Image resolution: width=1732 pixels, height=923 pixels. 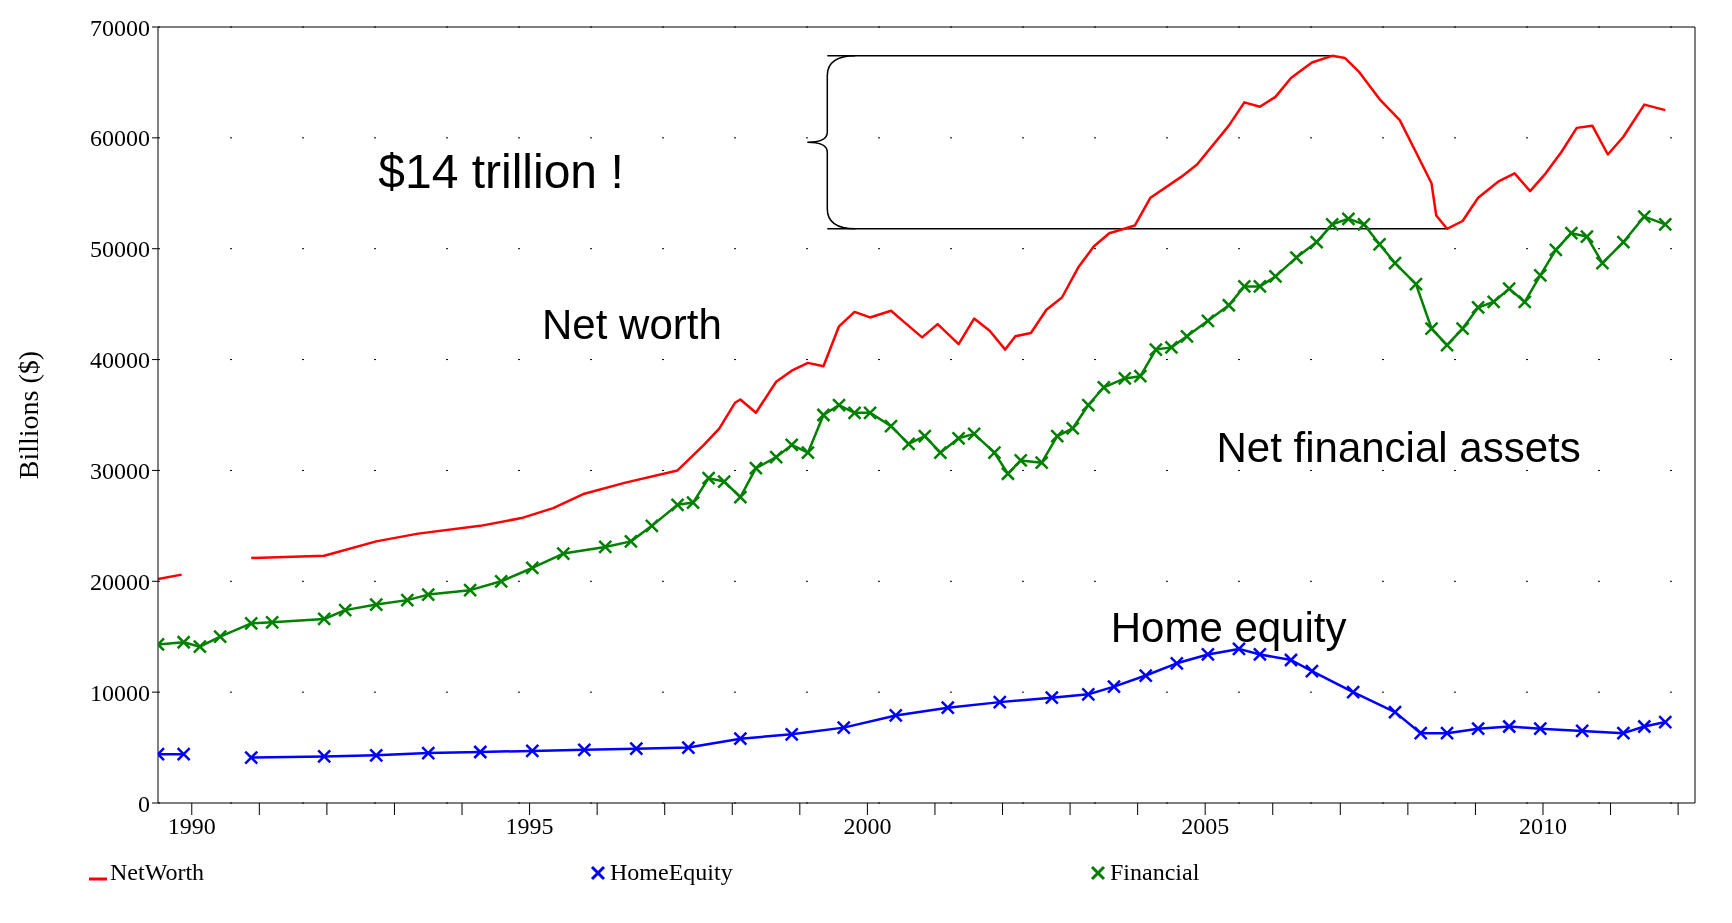 I want to click on y-tick-label: 10000, so click(x=120, y=692).